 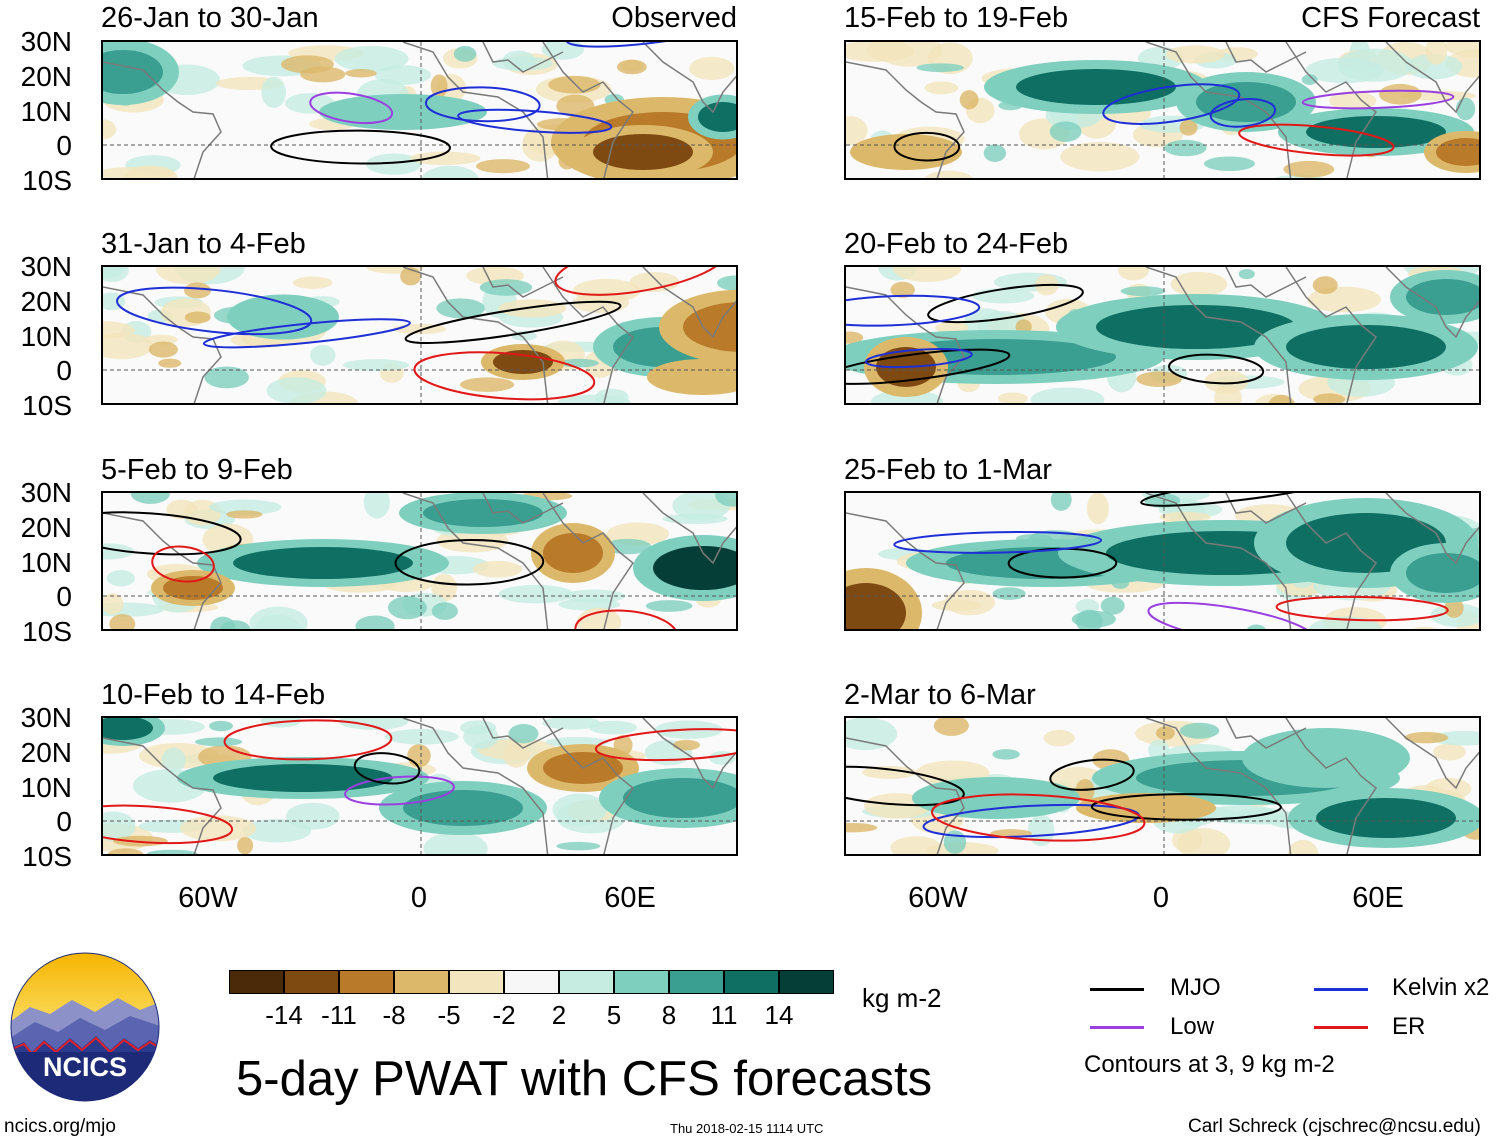 I want to click on low-contour, so click(x=1230, y=615).